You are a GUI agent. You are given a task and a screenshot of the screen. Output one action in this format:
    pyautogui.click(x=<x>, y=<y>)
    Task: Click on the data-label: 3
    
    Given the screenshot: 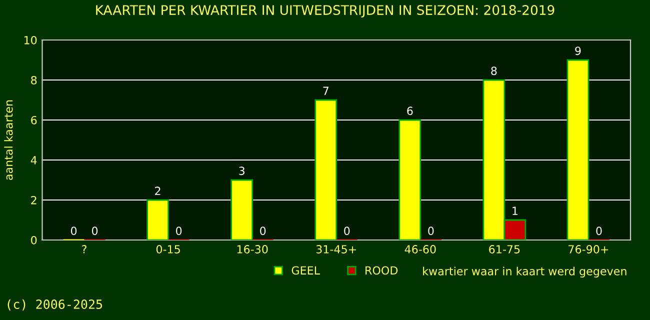 What is the action you would take?
    pyautogui.click(x=241, y=171)
    